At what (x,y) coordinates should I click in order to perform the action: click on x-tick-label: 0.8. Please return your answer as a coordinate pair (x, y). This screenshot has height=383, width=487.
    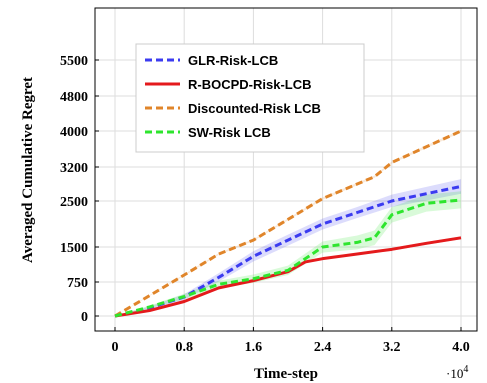
    Looking at the image, I should click on (184, 347).